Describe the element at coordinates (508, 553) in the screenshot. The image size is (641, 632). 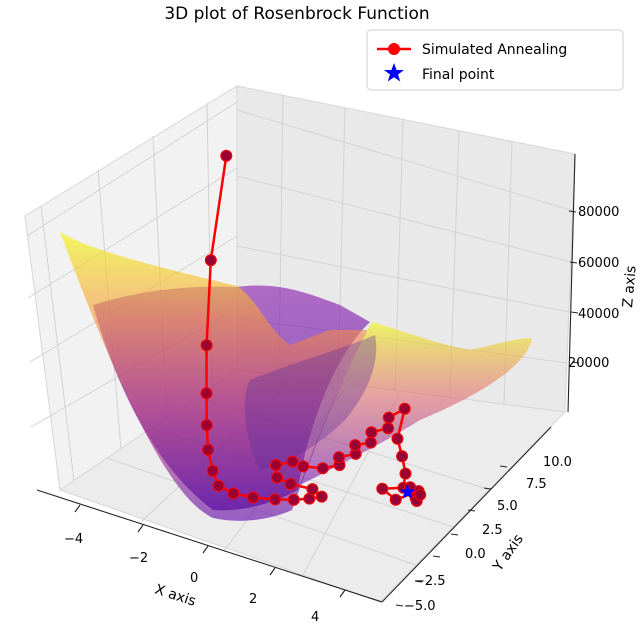
I see `y-axis-title: Y axis` at that location.